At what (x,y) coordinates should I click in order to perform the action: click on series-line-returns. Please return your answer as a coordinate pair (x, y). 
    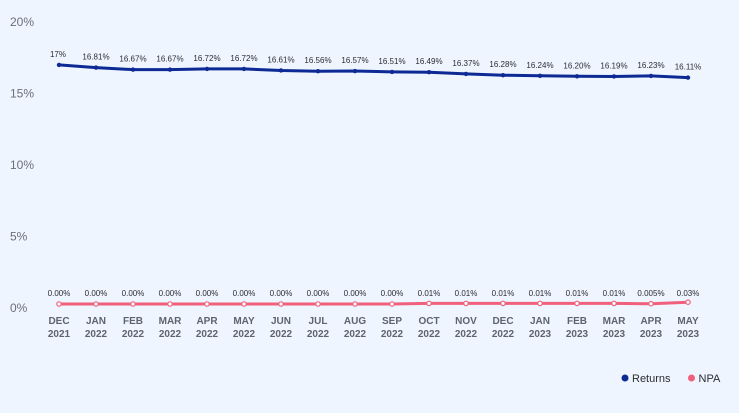
    Looking at the image, I should click on (373, 71).